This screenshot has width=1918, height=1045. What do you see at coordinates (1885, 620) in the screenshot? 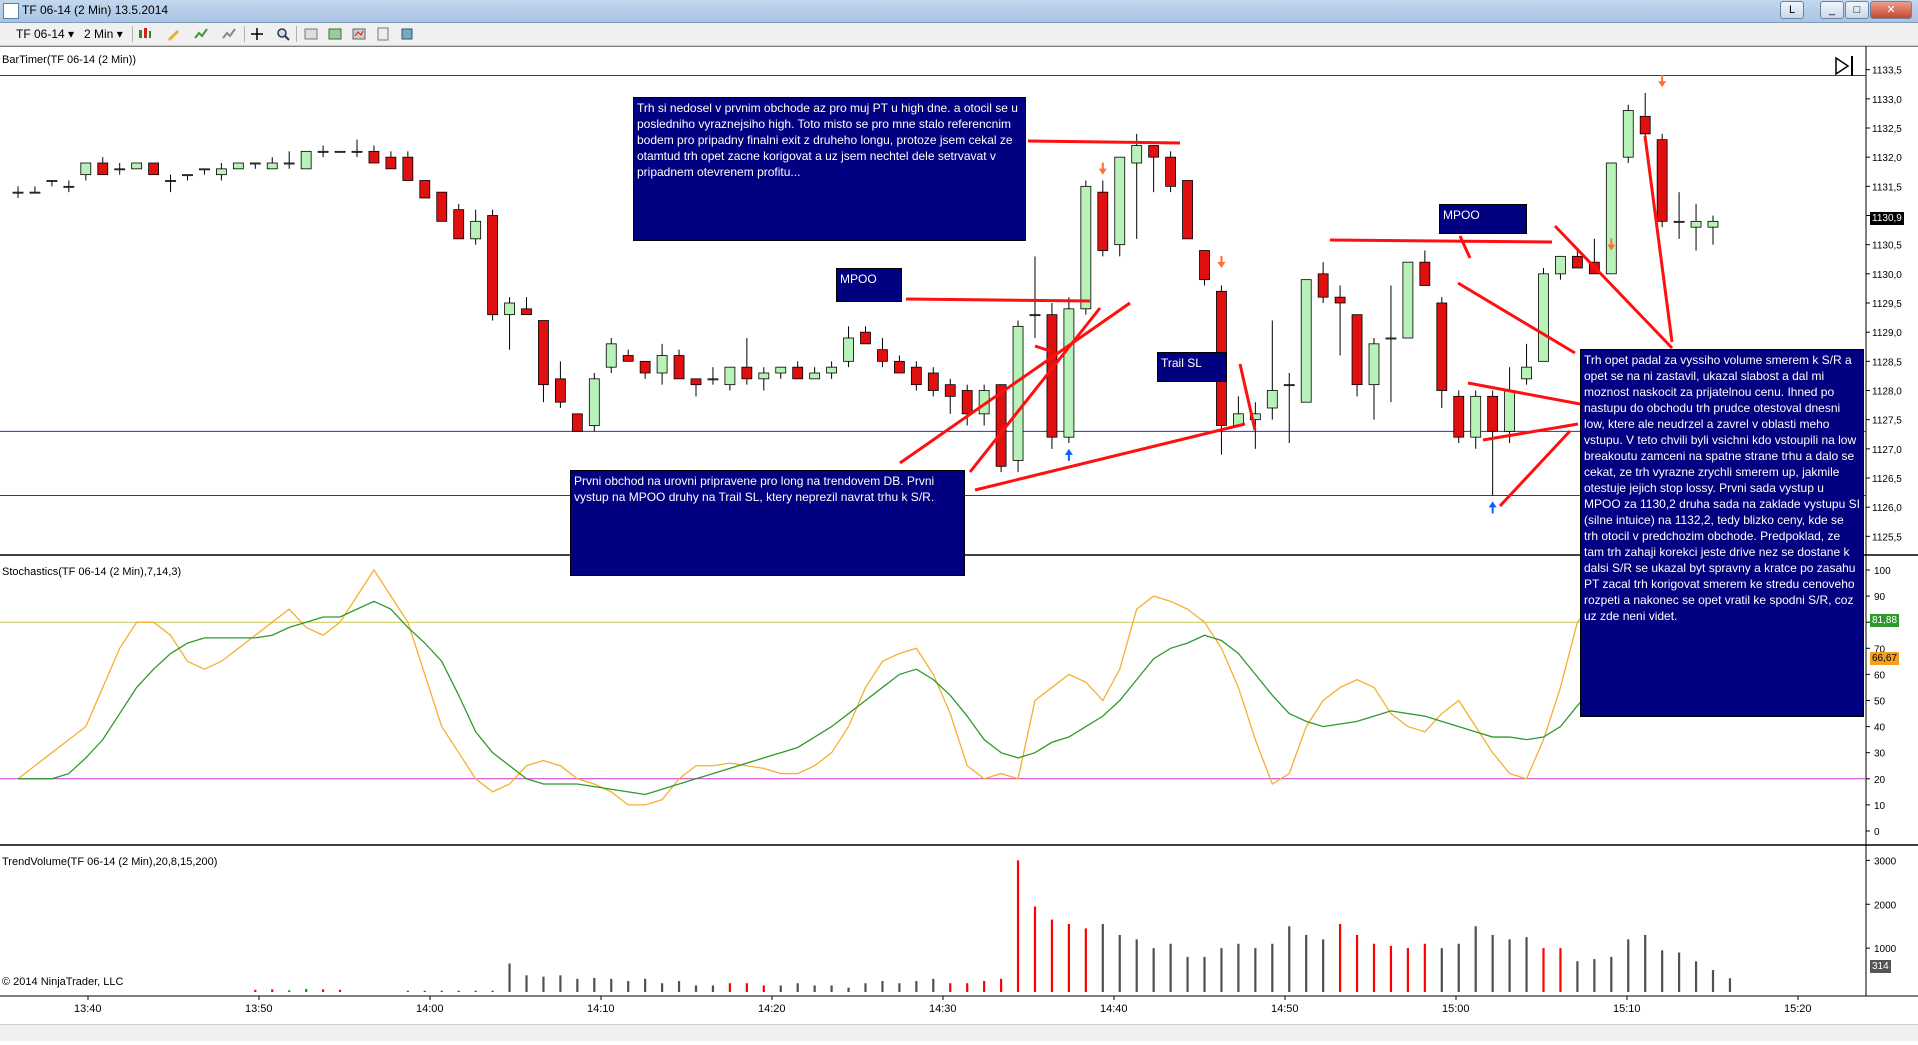
I see `stoch-k-marker: 81,88` at bounding box center [1885, 620].